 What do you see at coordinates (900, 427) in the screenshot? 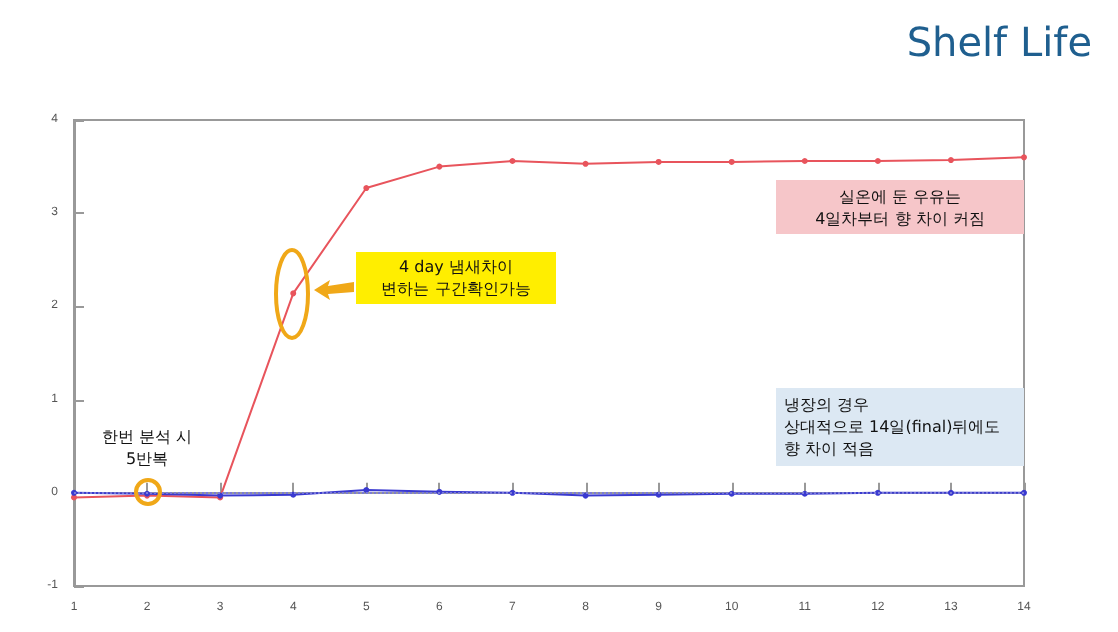
I see `note-box: 냉장의 경우 상대적으로 14일(final)뒤에도 향 차이 적음` at bounding box center [900, 427].